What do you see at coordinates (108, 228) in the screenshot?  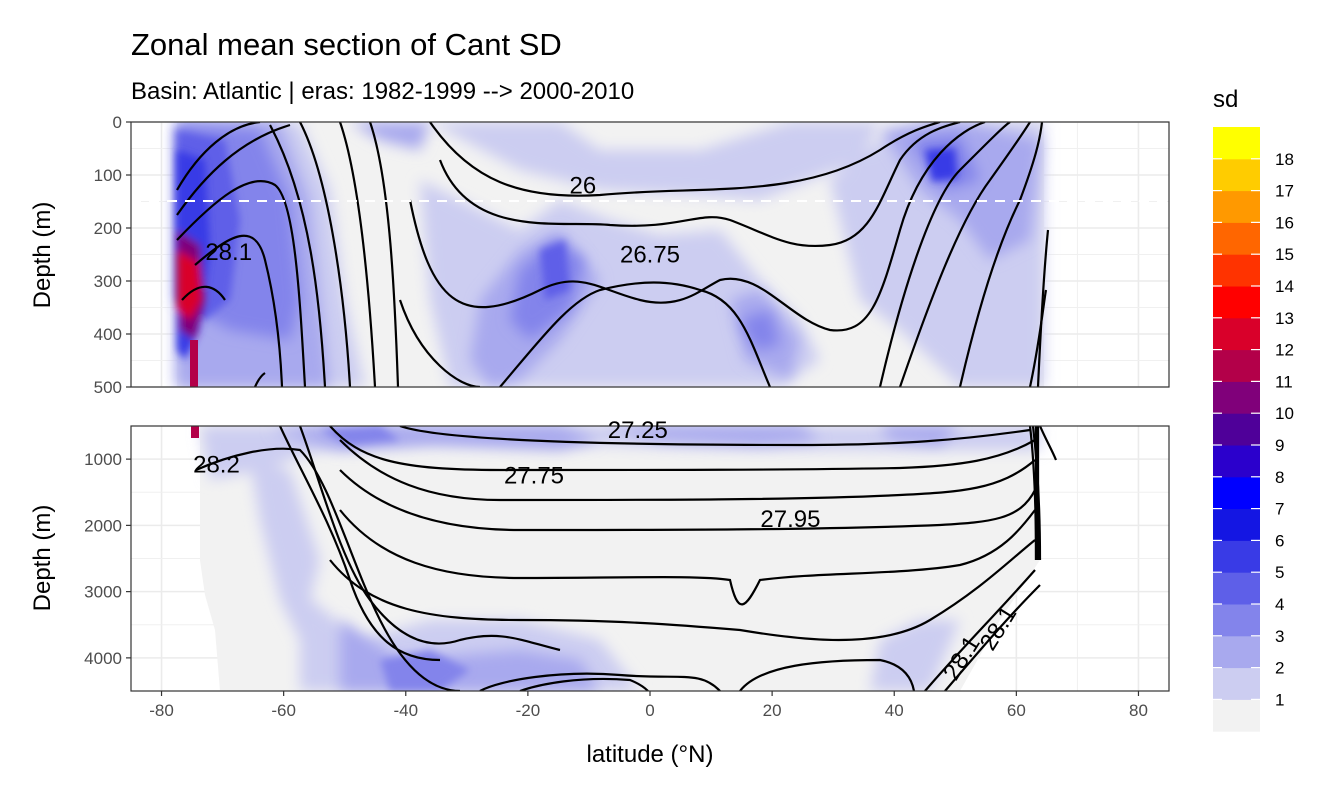 I see `y-tick-label: 200` at bounding box center [108, 228].